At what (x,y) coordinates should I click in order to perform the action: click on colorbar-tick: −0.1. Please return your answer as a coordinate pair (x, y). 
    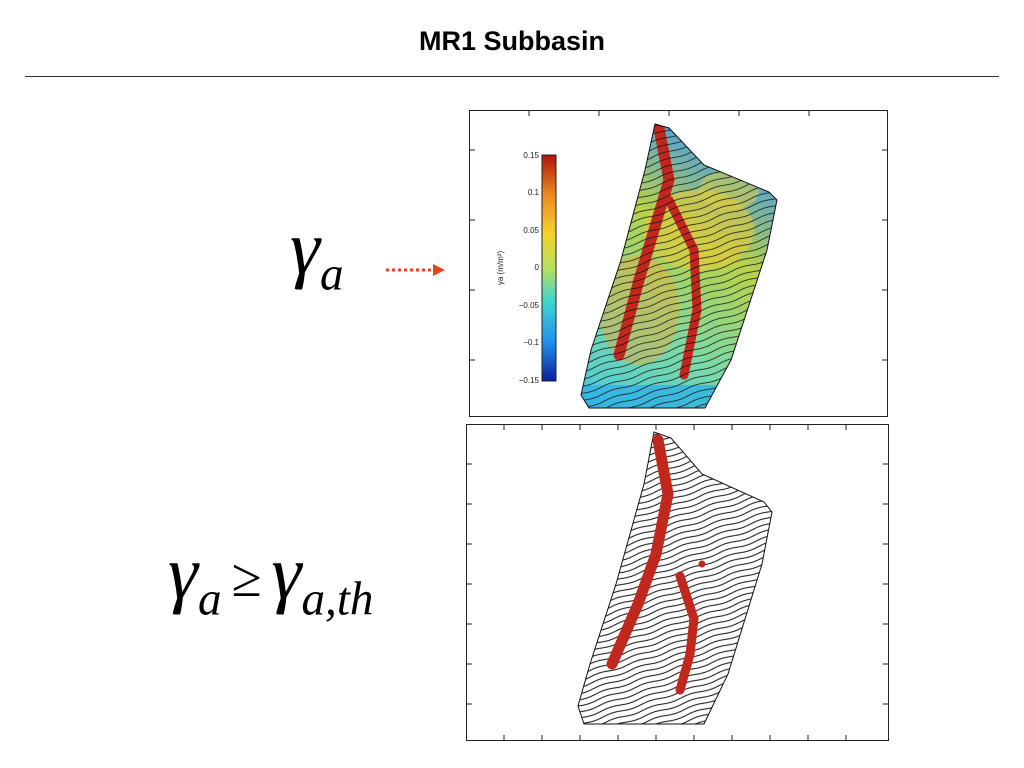
    Looking at the image, I should click on (531, 342).